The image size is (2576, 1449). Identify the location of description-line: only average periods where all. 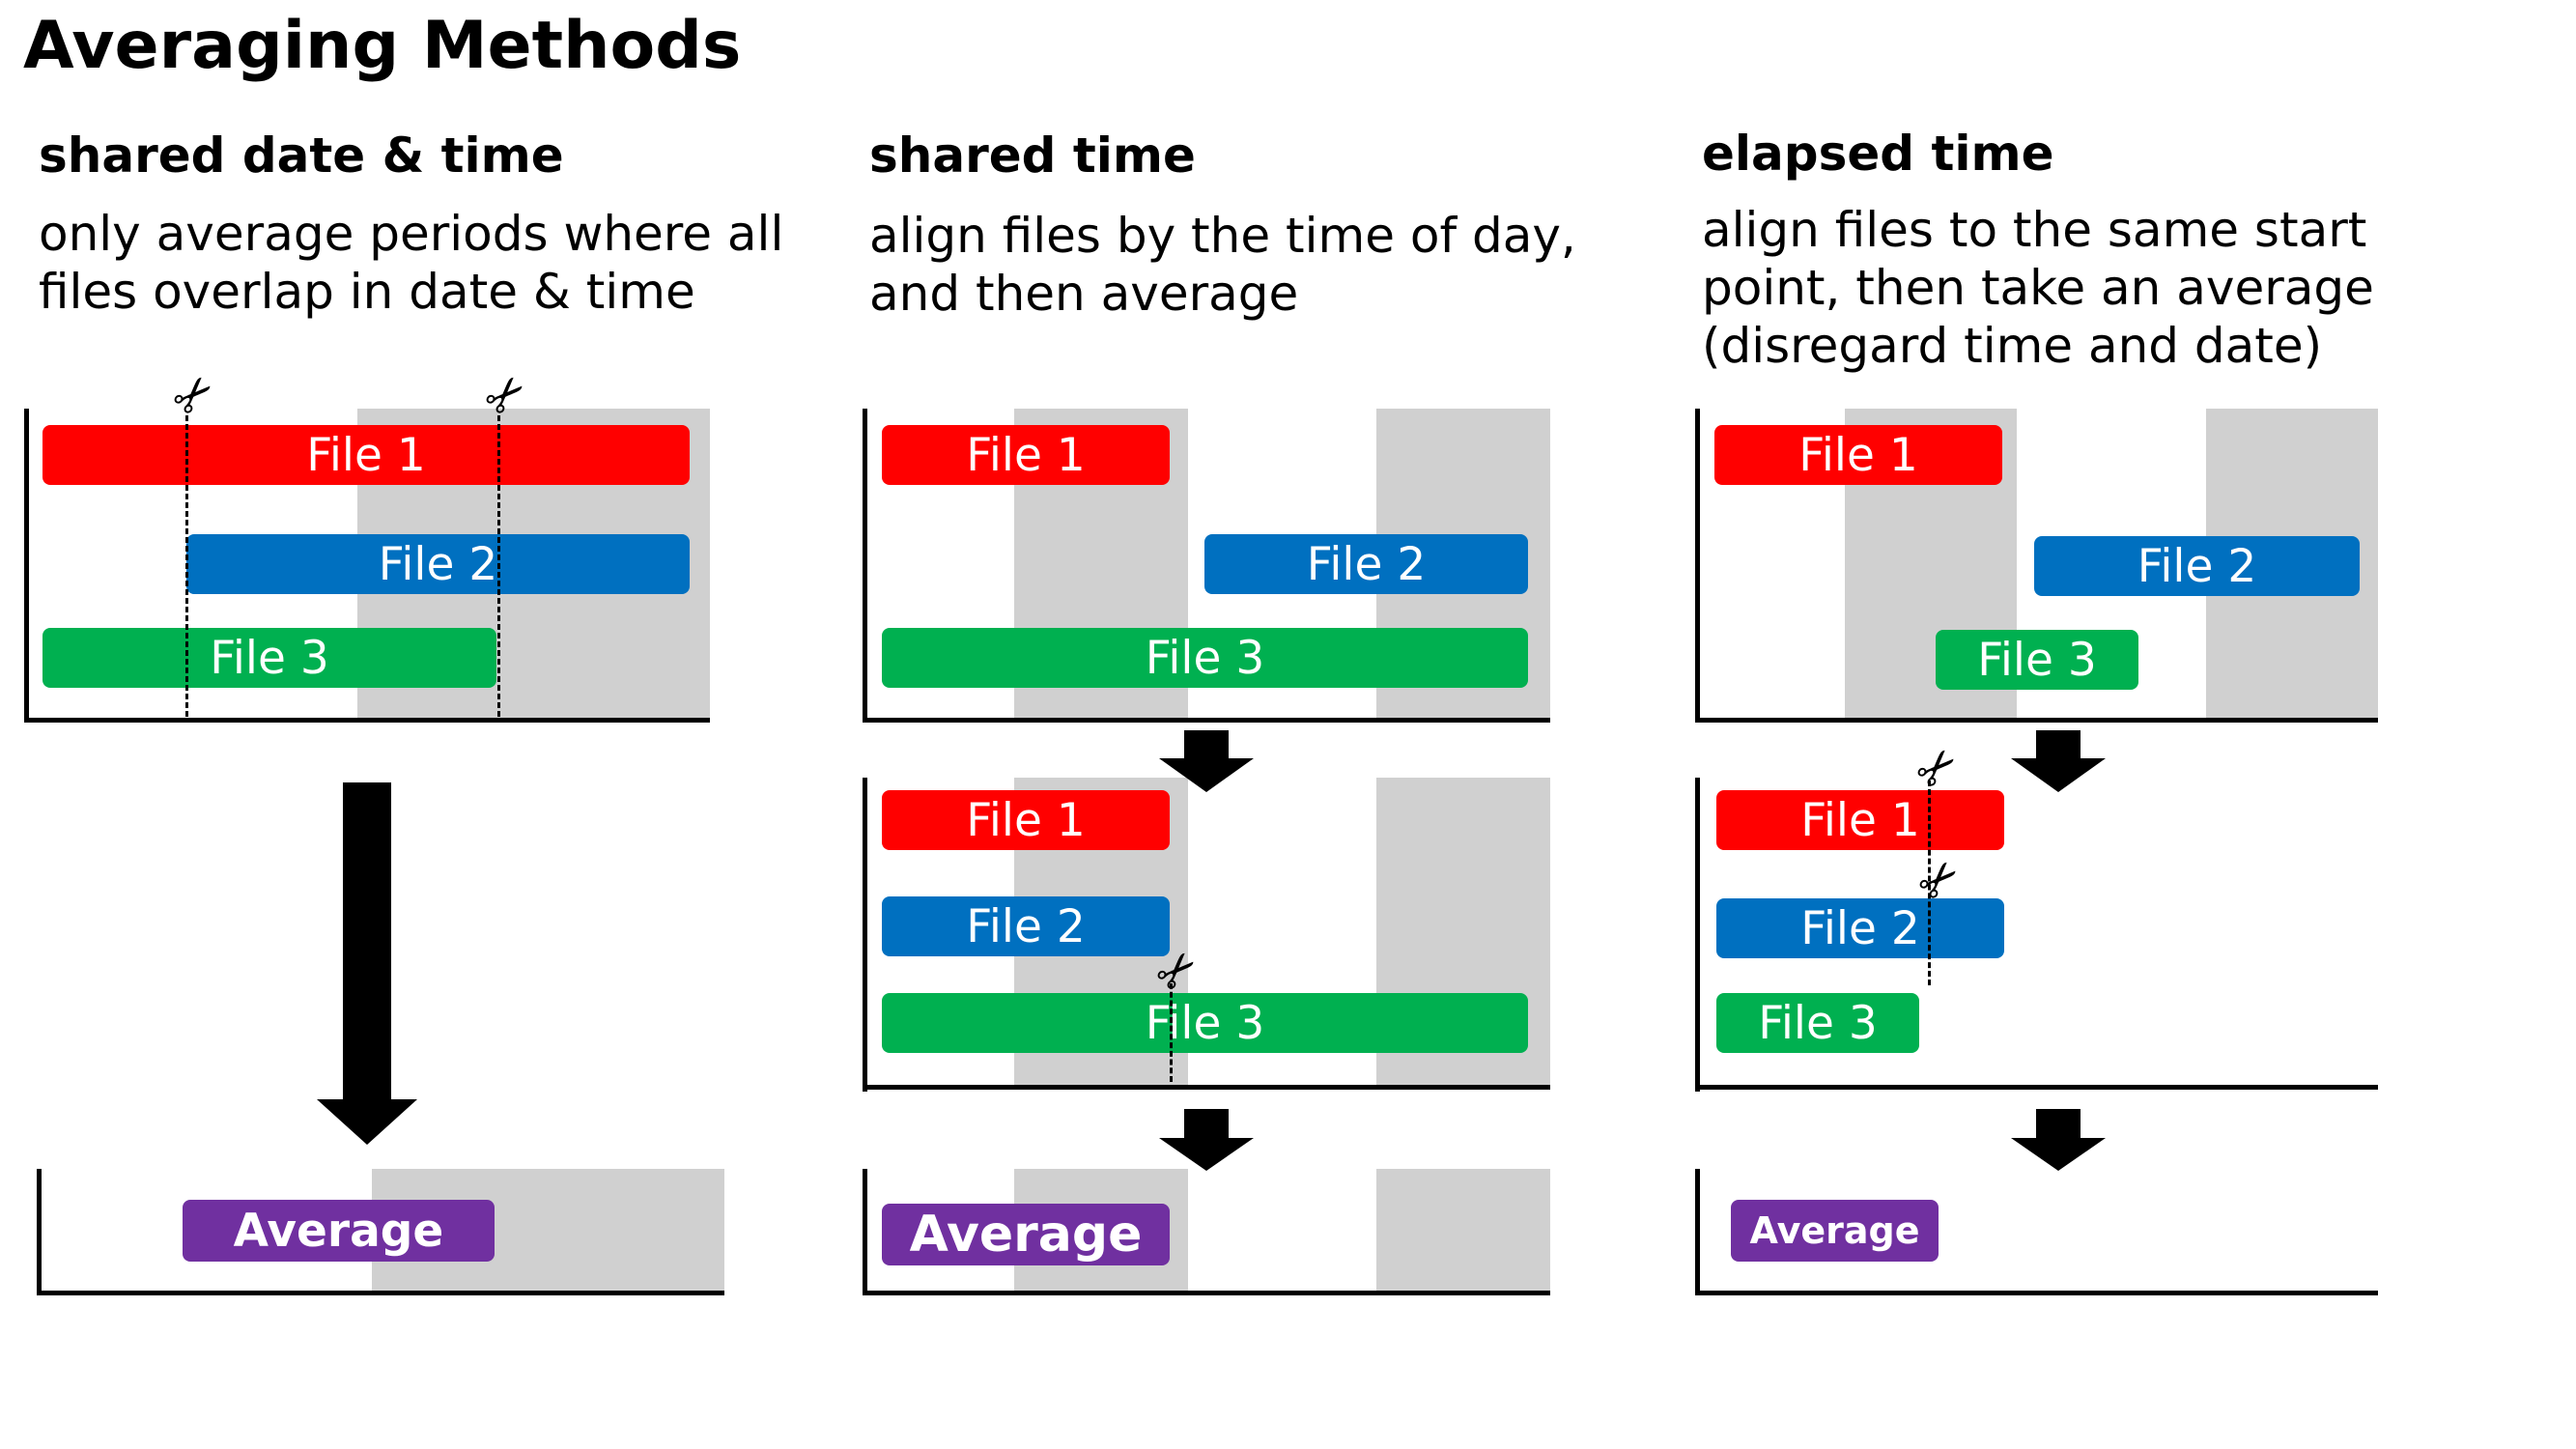
(411, 234).